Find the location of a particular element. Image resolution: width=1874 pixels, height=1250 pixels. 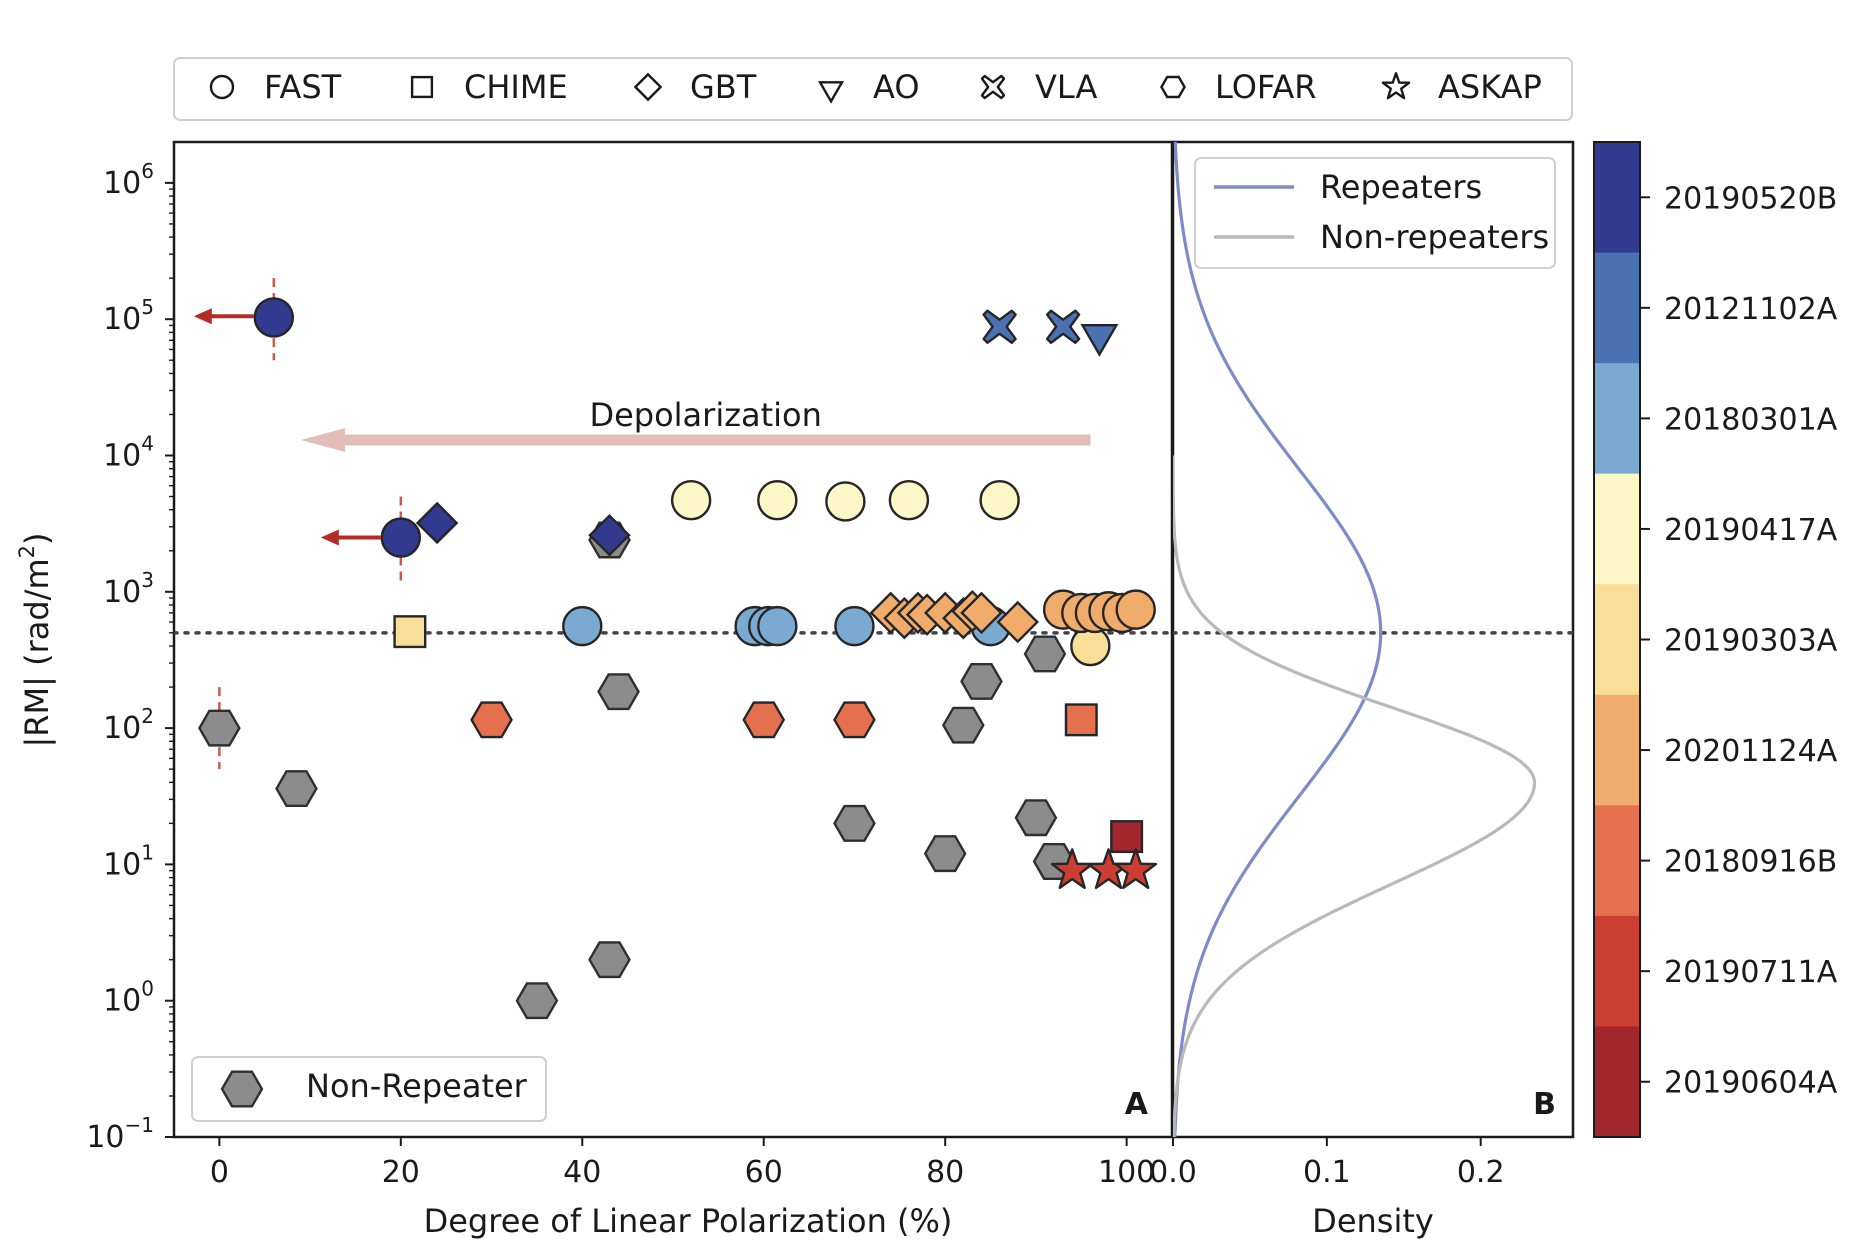

depolarization-label: Depolarization is located at coordinates (705, 415).